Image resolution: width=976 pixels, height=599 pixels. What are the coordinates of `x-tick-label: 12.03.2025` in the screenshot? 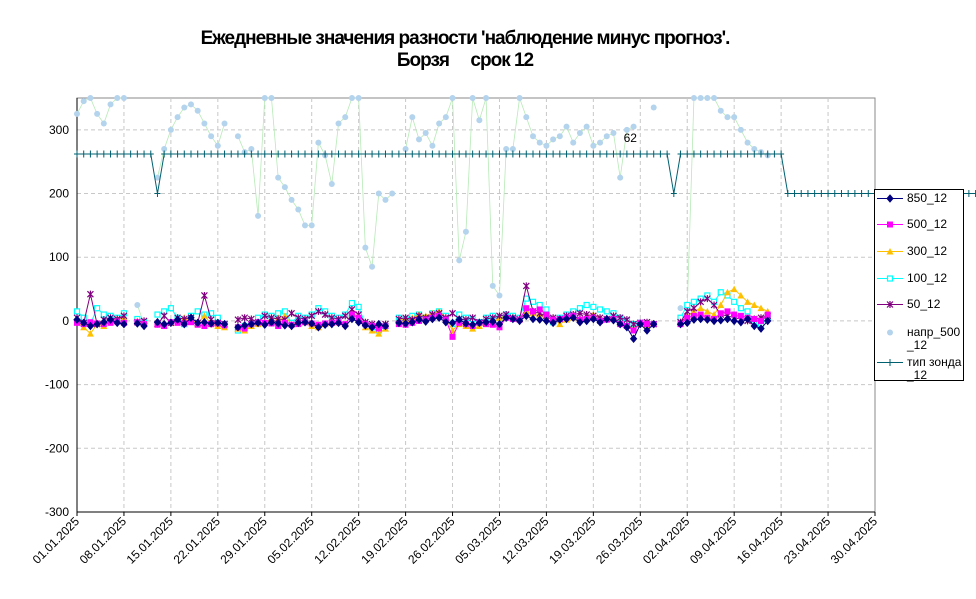 It's located at (525, 540).